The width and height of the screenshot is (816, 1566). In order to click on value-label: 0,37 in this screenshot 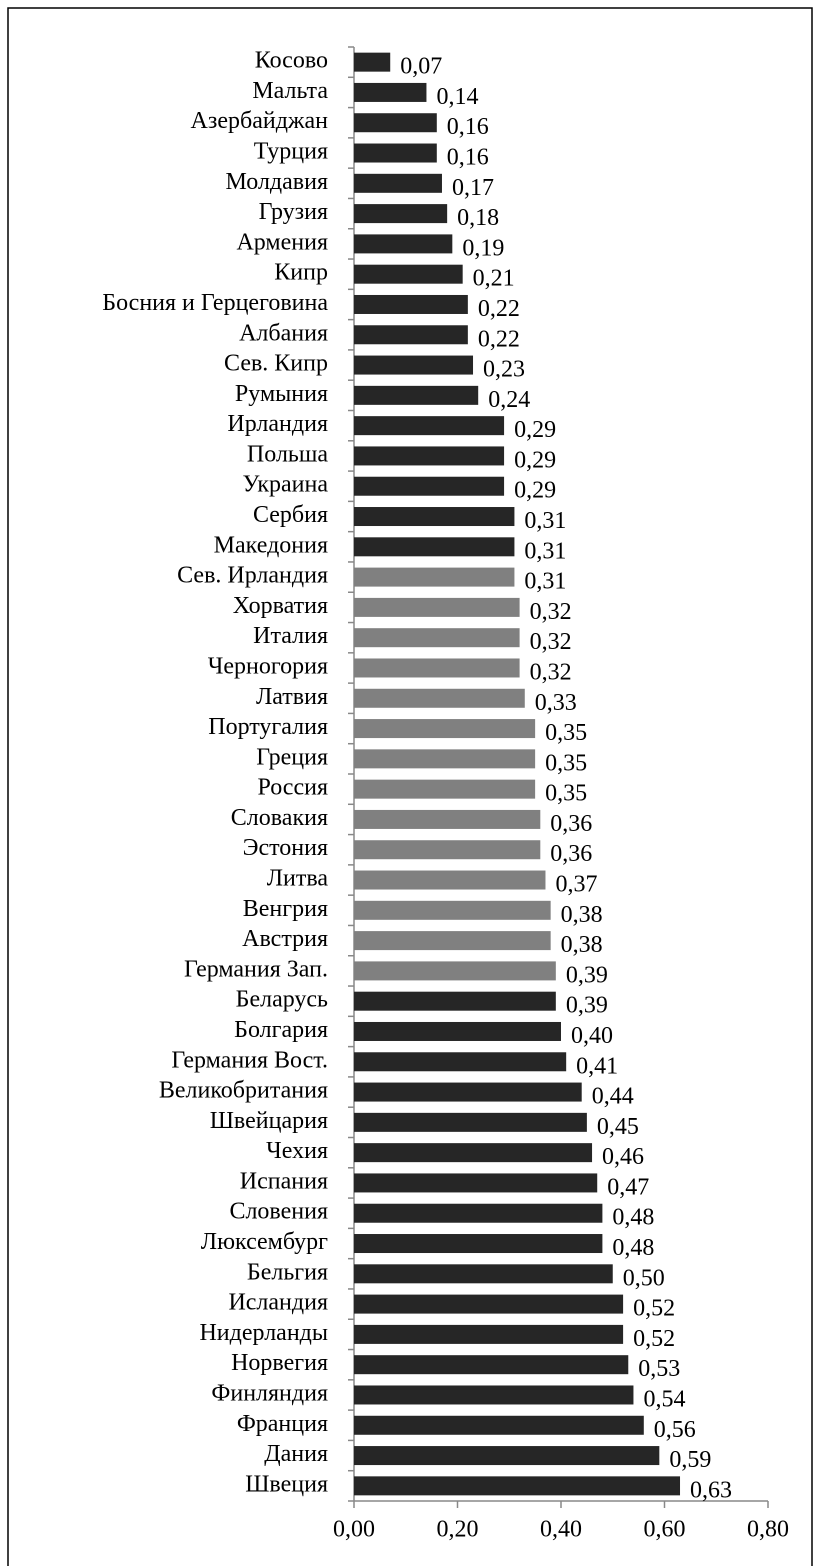, I will do `click(576, 885)`.